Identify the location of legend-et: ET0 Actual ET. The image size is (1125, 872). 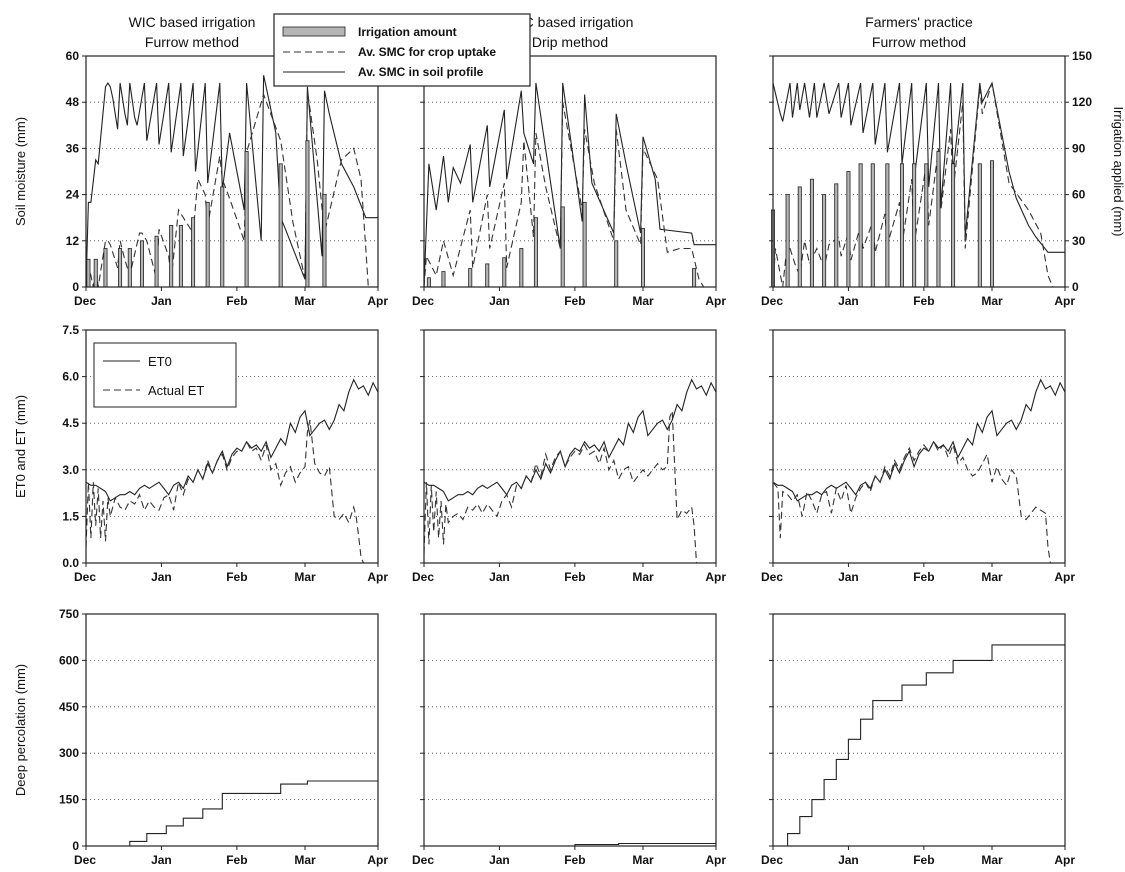
(165, 375).